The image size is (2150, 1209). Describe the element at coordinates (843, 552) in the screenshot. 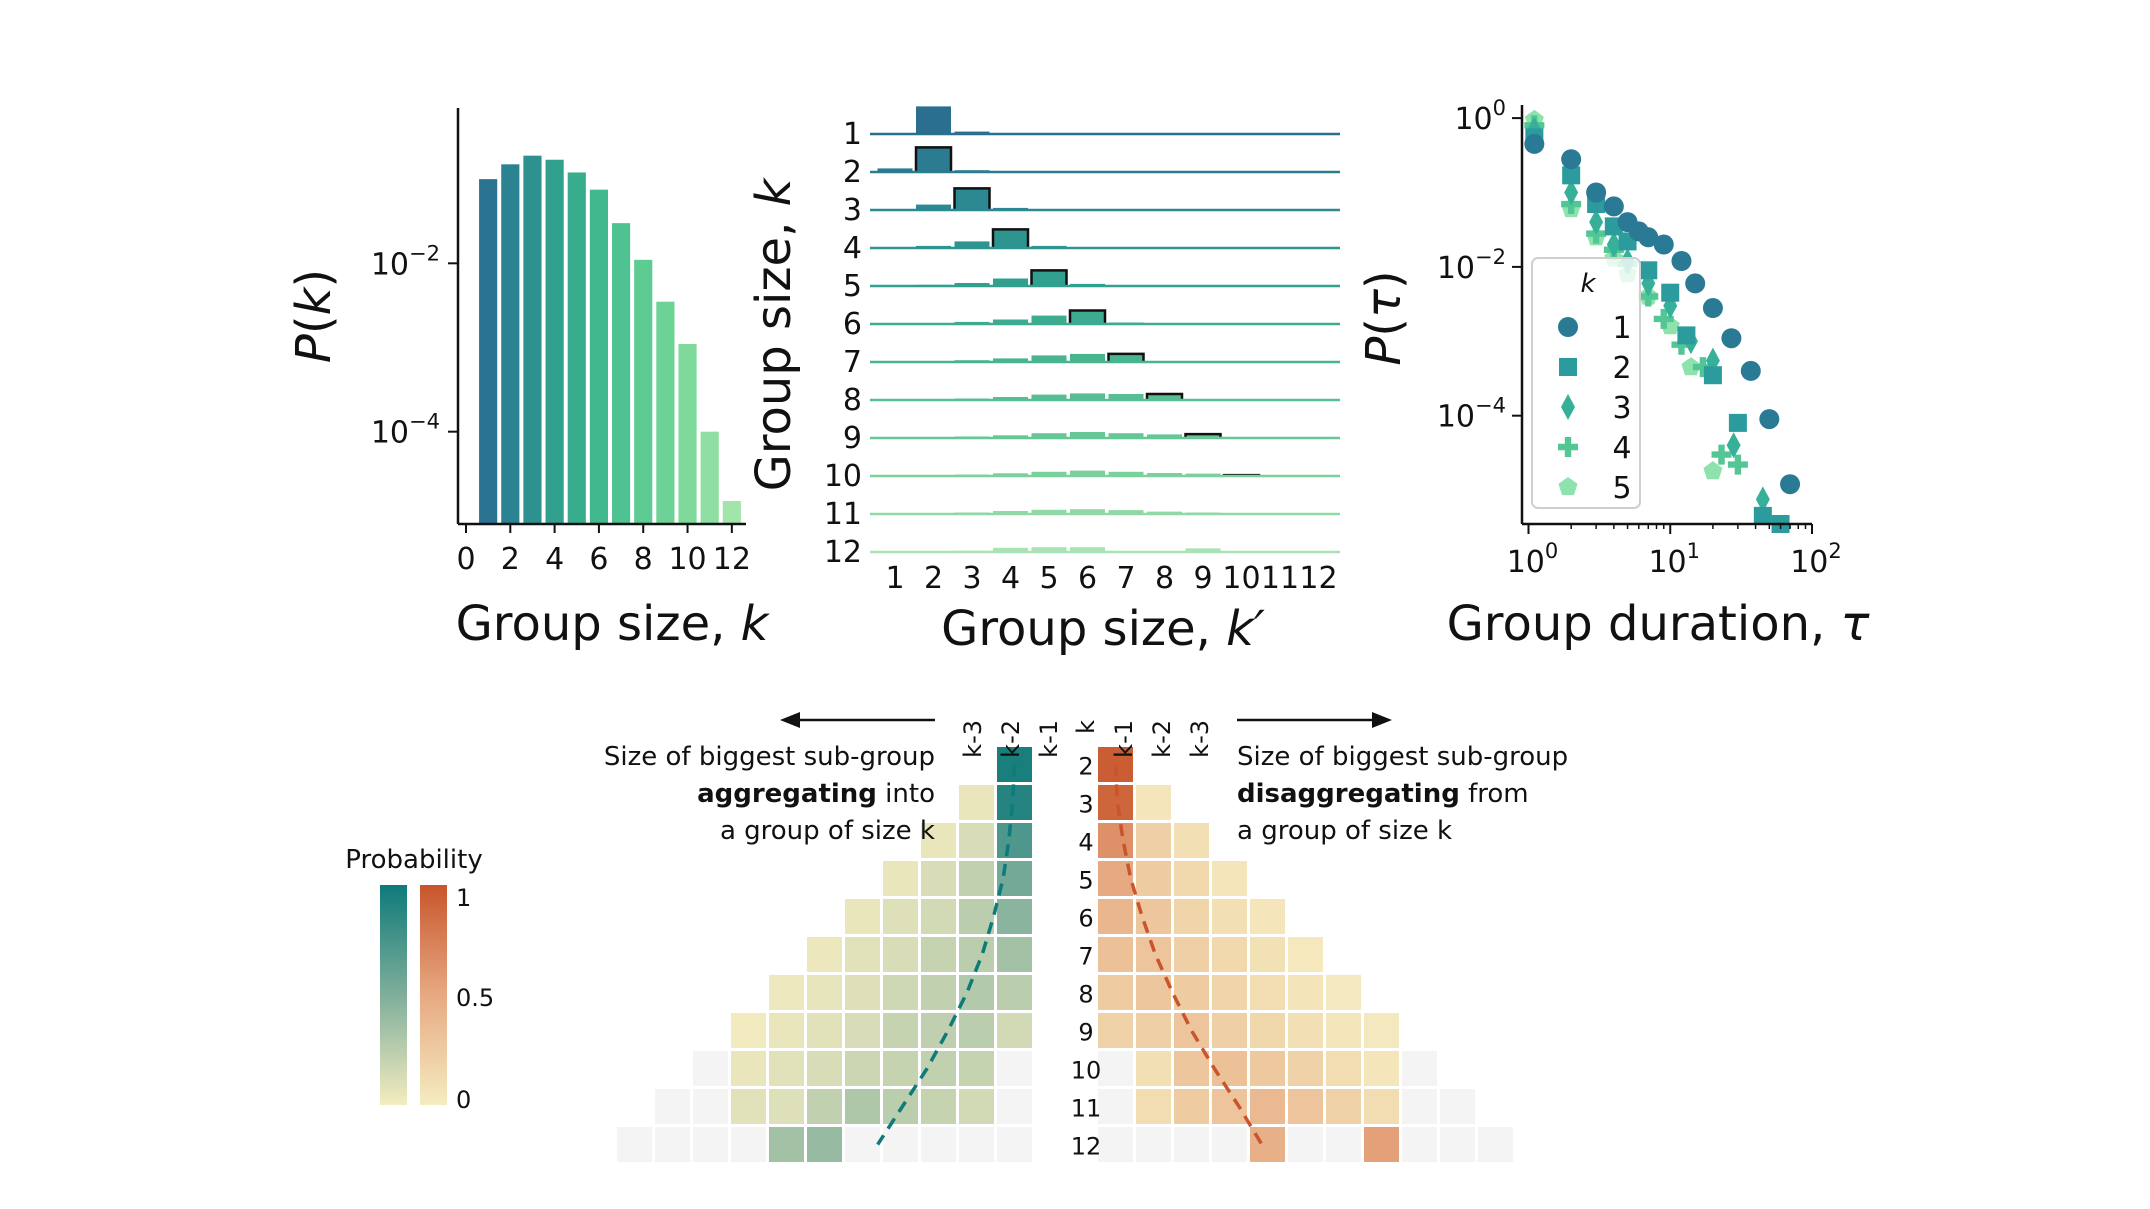

I see `ridge-y-tick-label: 12` at that location.